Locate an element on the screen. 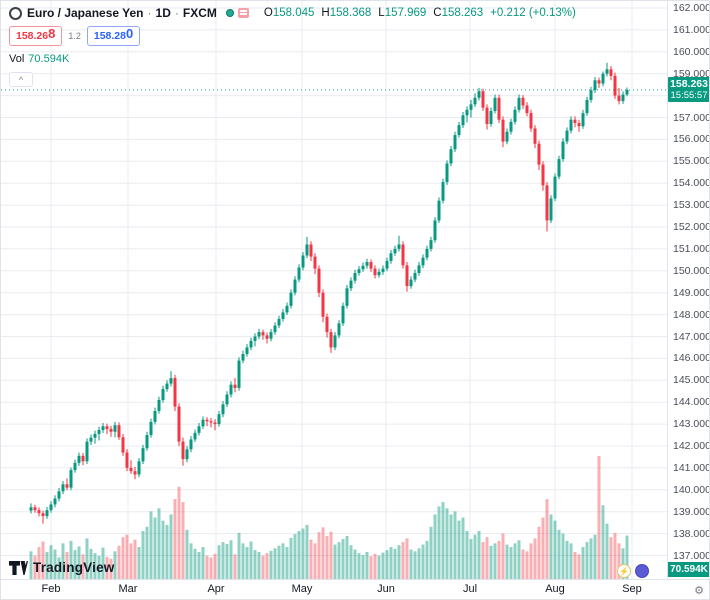 Image resolution: width=710 pixels, height=600 pixels. last-price-badge: 158.263 15:55:57 is located at coordinates (688, 89).